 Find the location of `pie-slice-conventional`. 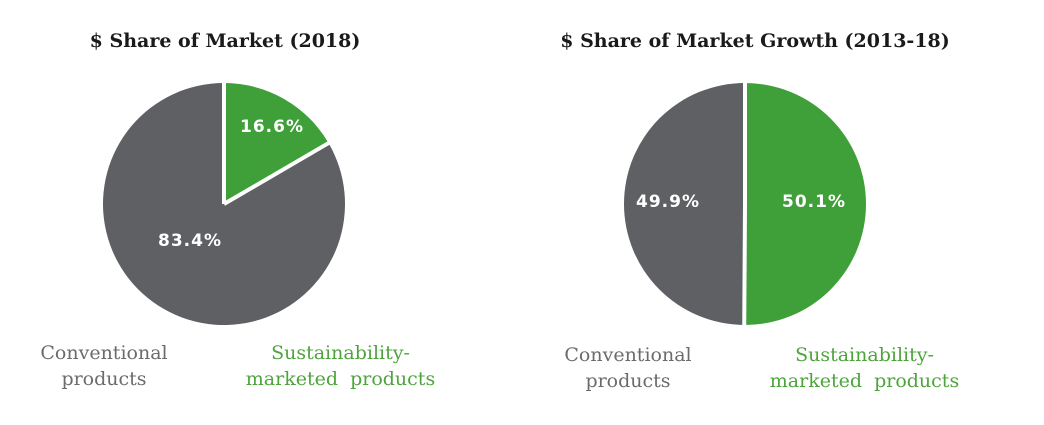

pie-slice-conventional is located at coordinates (684, 204).